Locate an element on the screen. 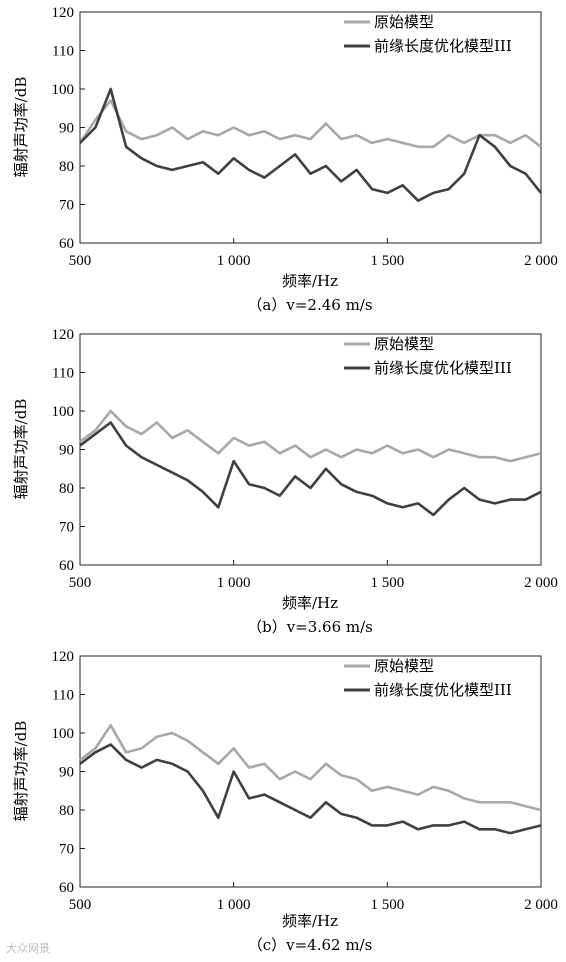  watermark: 大众网景 is located at coordinates (28, 948).